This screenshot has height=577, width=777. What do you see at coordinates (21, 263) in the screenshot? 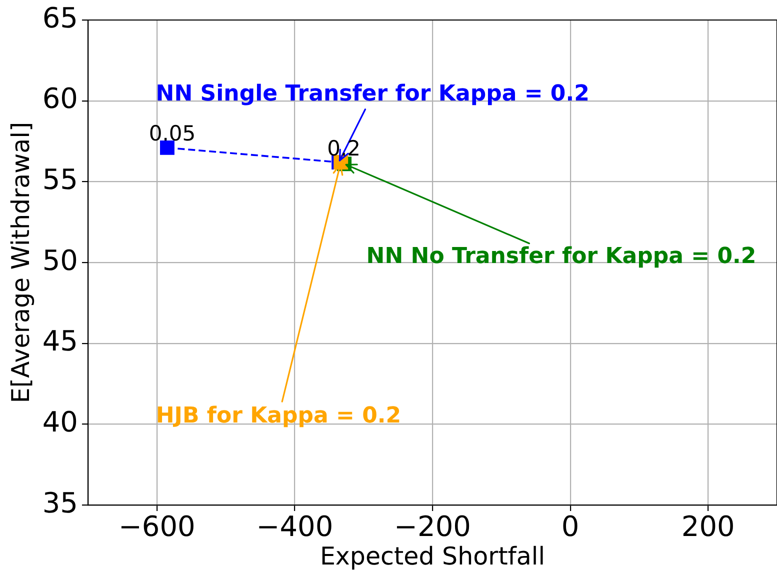
I see `y-axis-title: E[Average Withdrawal]` at bounding box center [21, 263].